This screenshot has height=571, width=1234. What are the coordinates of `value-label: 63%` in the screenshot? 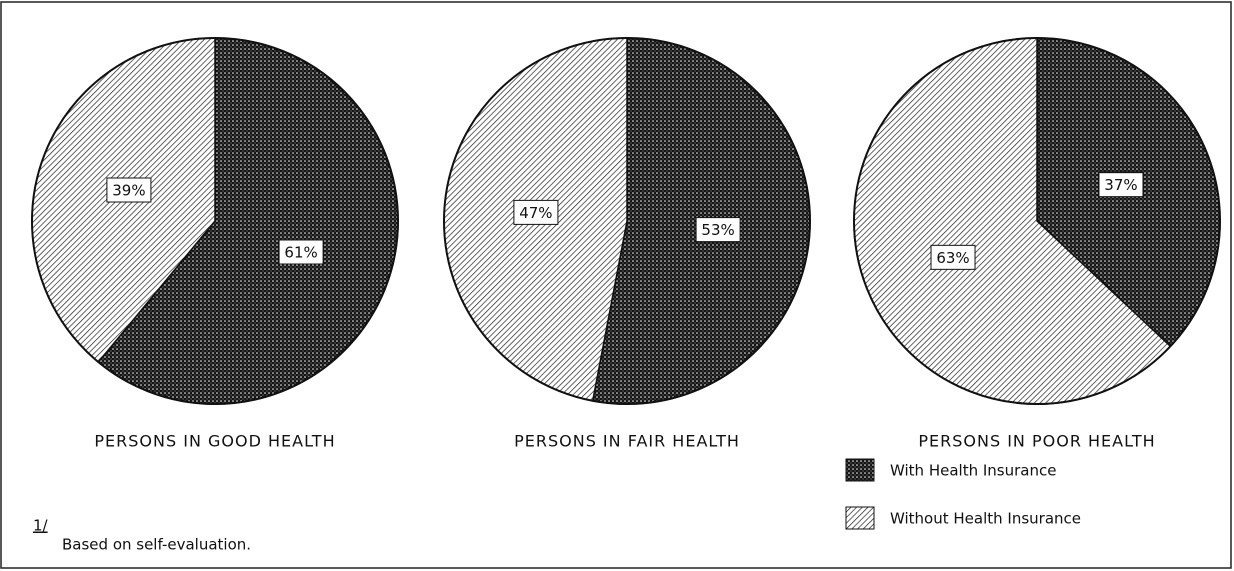 It's located at (952, 258).